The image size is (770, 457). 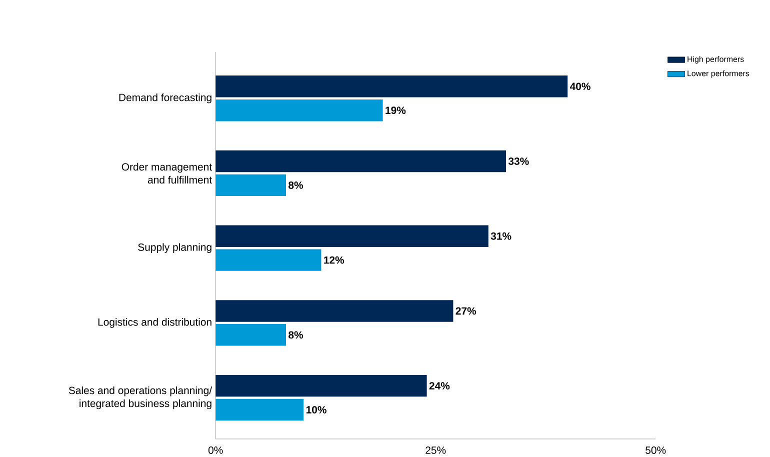 I want to click on data-label: 33%, so click(x=518, y=161).